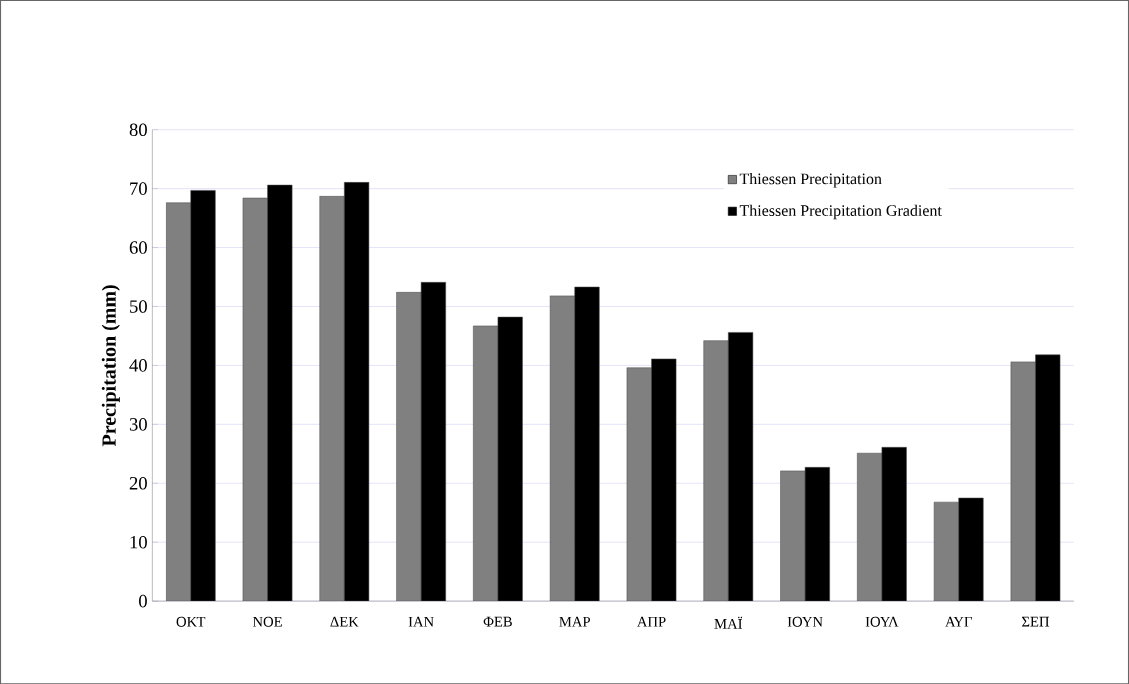 The height and width of the screenshot is (684, 1129). I want to click on x-tick-label: ΑΠΡ, so click(651, 621).